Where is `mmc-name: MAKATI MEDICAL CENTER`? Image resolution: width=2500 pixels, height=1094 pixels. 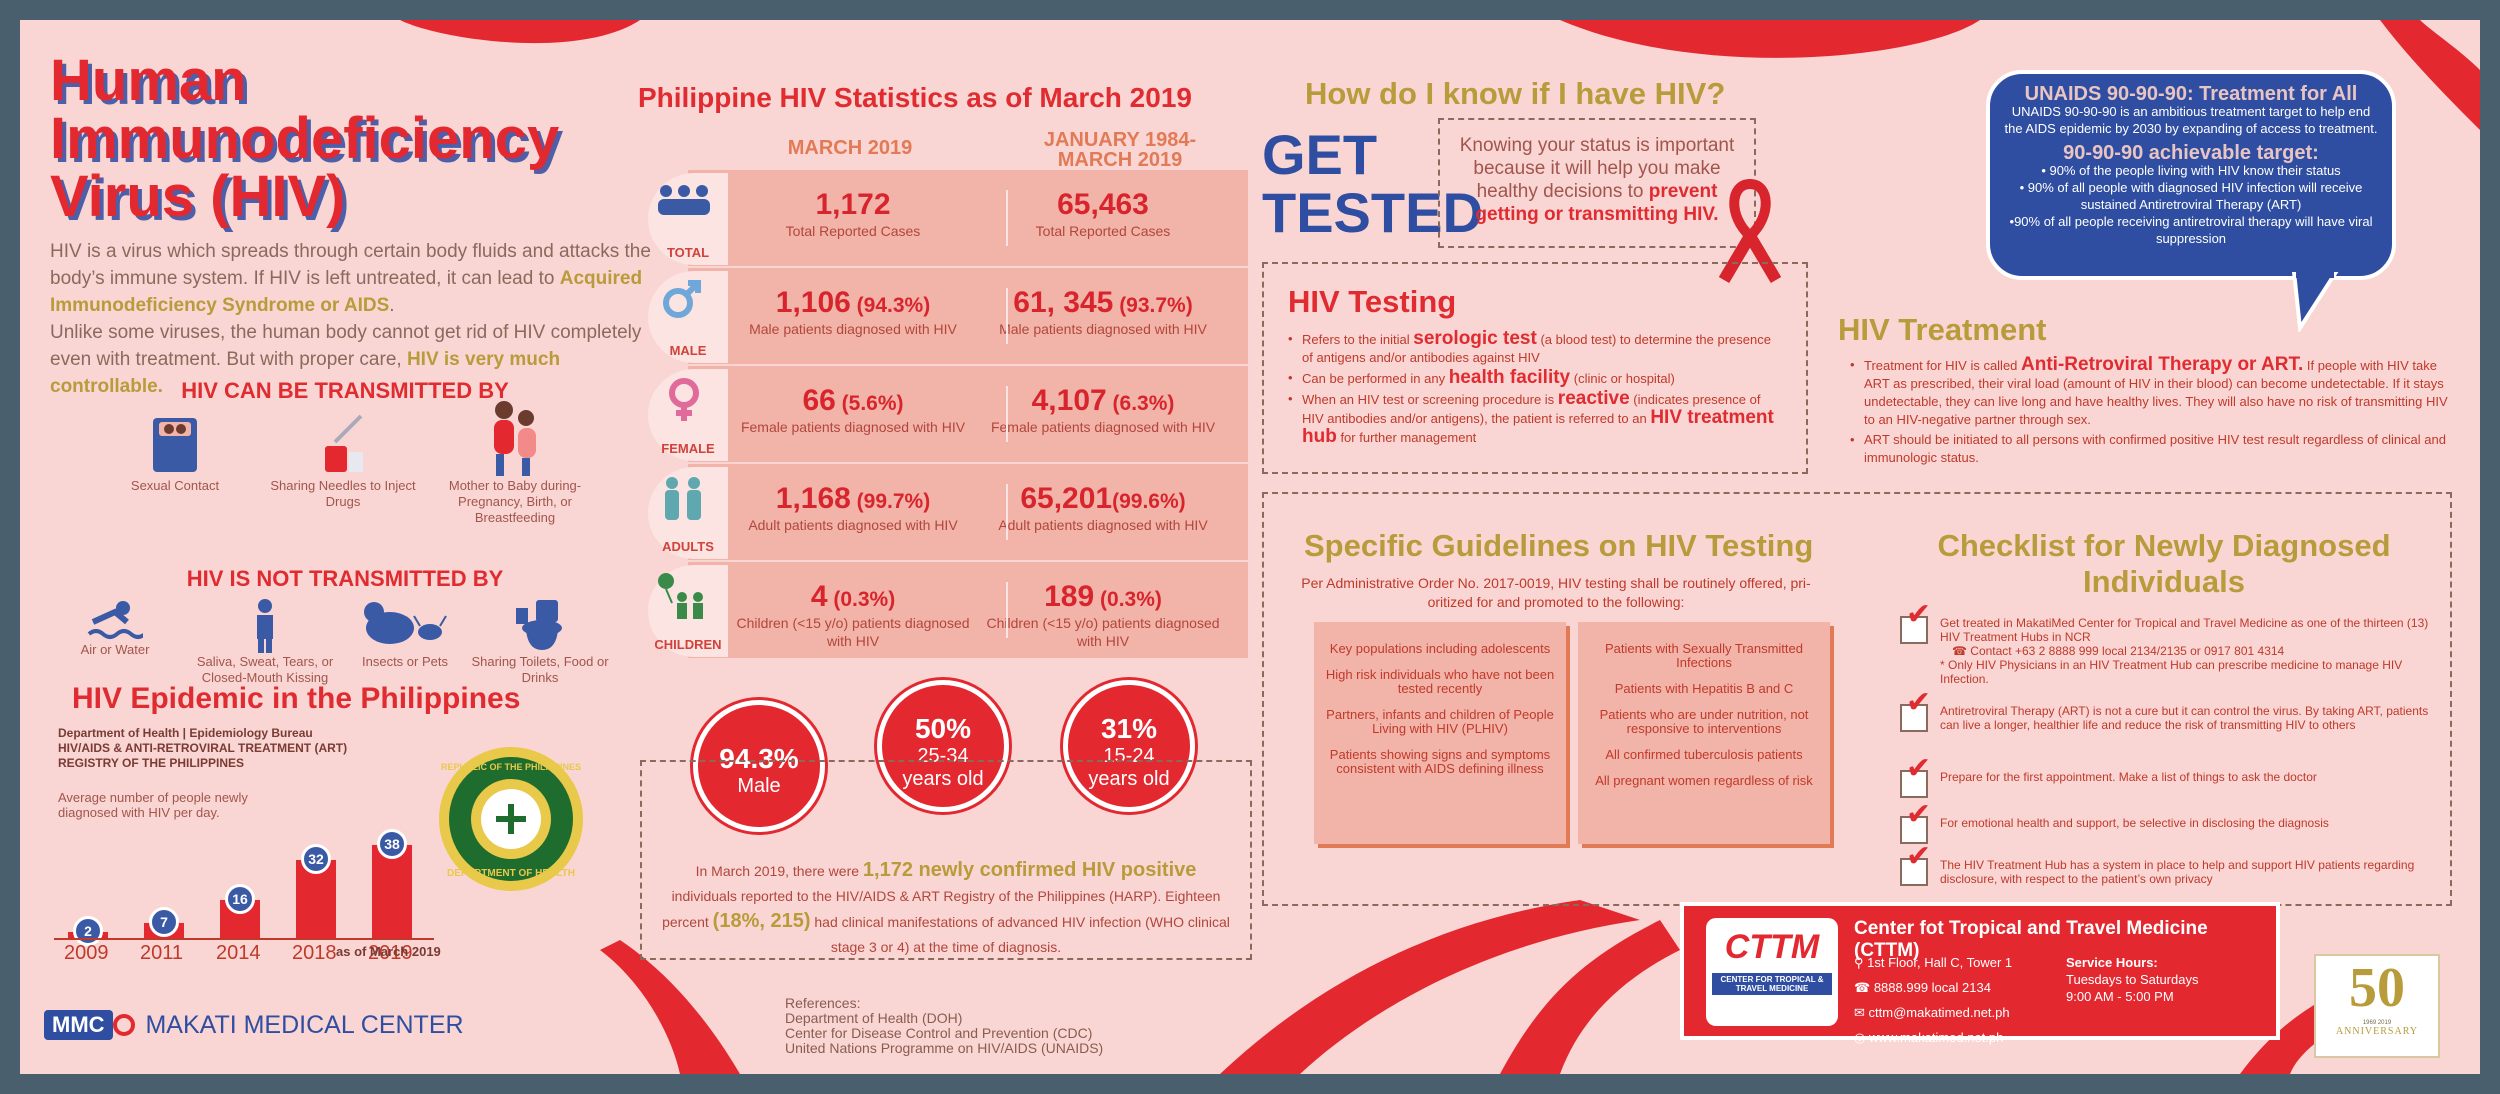
mmc-name: MAKATI MEDICAL CENTER is located at coordinates (304, 1024).